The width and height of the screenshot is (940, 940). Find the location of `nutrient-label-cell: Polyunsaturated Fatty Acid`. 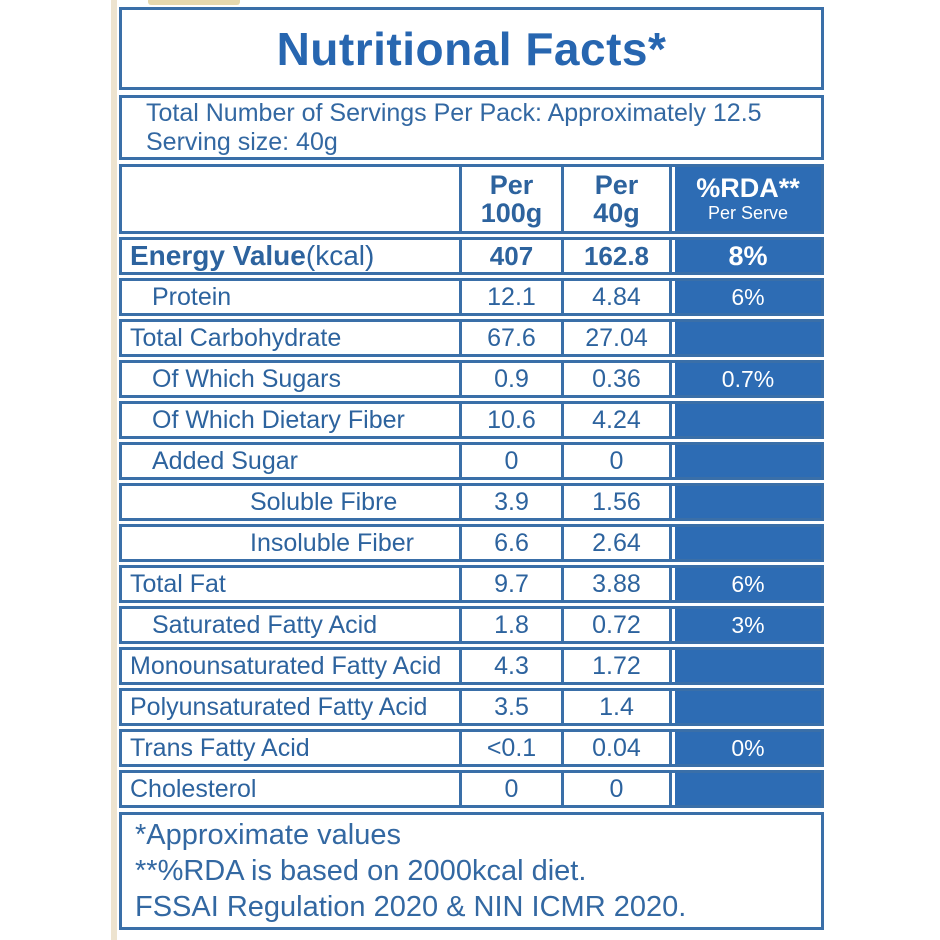

nutrient-label-cell: Polyunsaturated Fatty Acid is located at coordinates (290, 707).